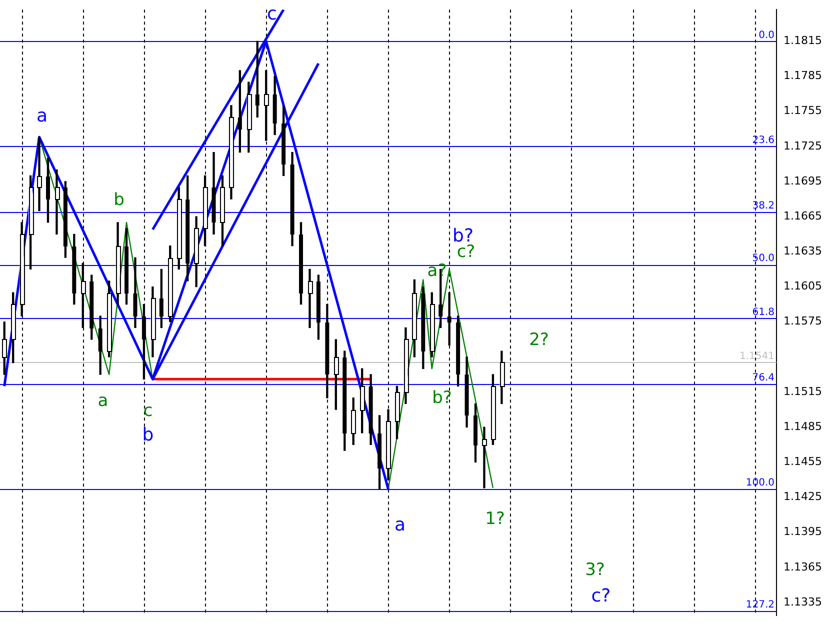  I want to click on y-tick-label: 1.1605, so click(803, 286).